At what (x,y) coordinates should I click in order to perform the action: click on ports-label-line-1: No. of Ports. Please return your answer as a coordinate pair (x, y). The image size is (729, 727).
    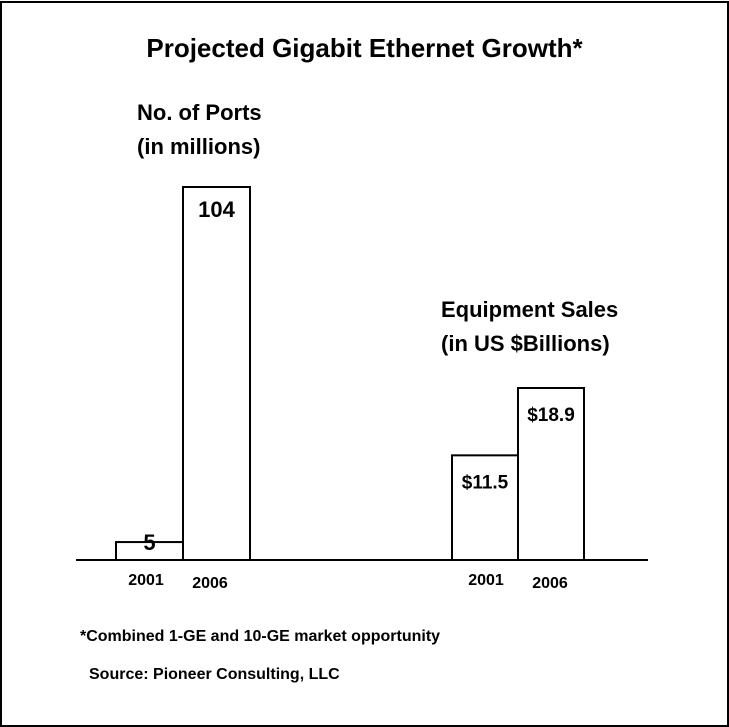
    Looking at the image, I should click on (199, 112).